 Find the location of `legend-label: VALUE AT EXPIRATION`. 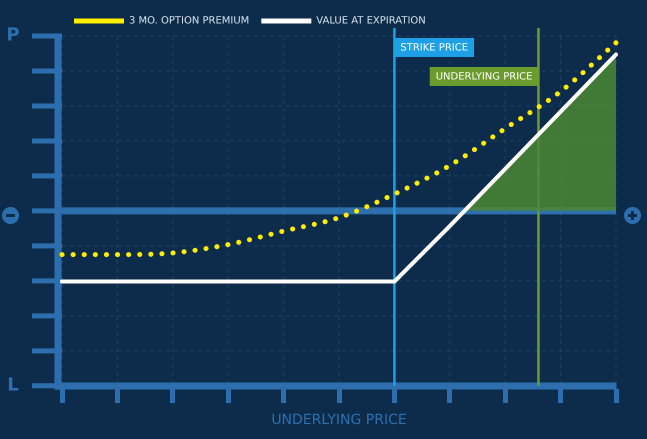

legend-label: VALUE AT EXPIRATION is located at coordinates (371, 21).